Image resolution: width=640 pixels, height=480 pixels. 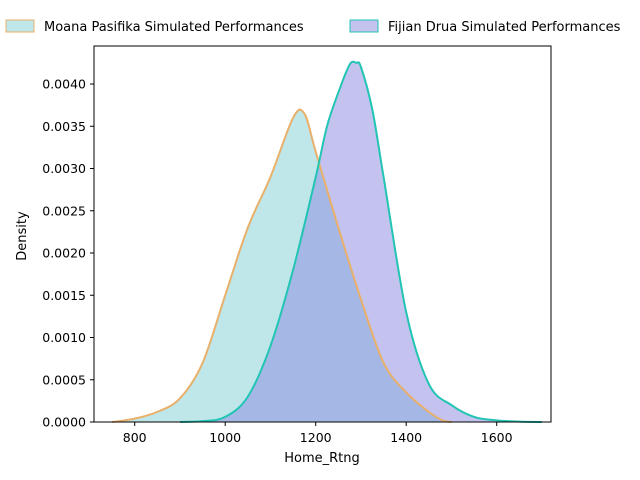 I want to click on x-tick-label: 800, so click(x=135, y=437).